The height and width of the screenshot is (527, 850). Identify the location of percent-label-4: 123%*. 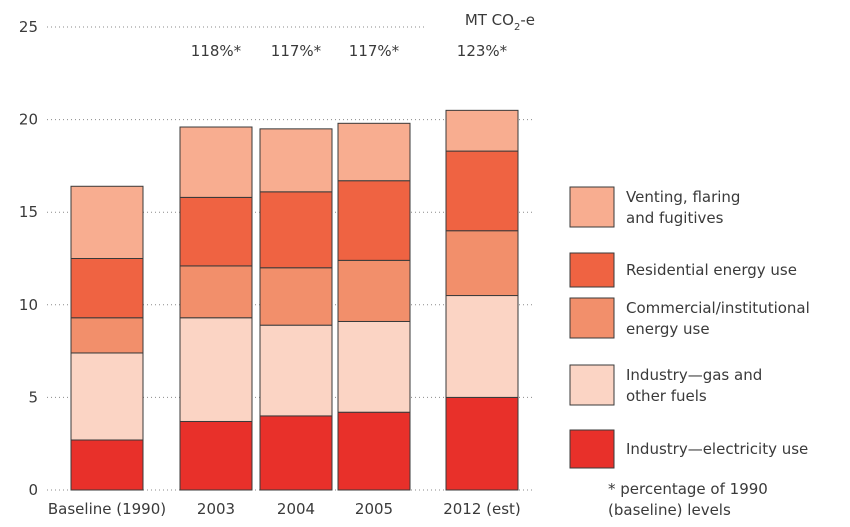
(482, 51).